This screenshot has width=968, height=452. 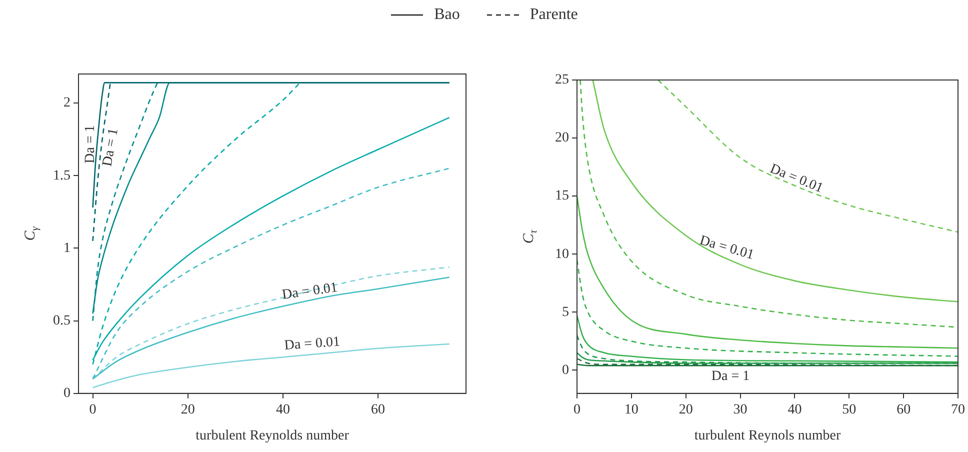 What do you see at coordinates (958, 410) in the screenshot?
I see `x-tick-label: 70` at bounding box center [958, 410].